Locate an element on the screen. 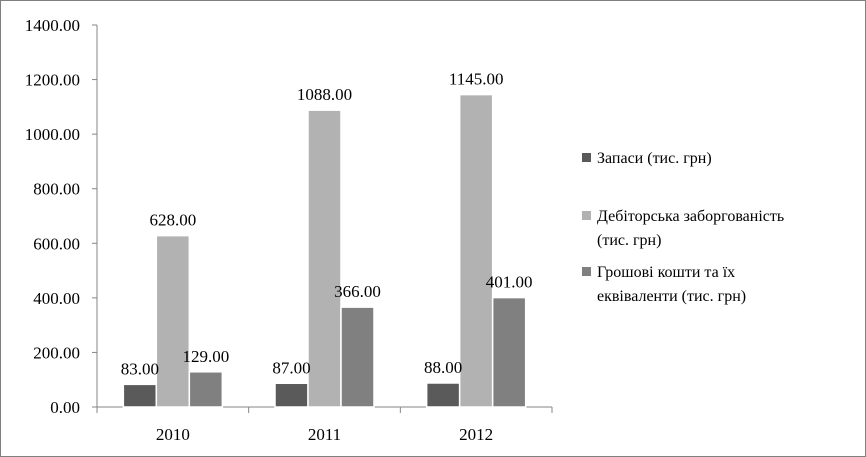 The height and width of the screenshot is (457, 866). x-tick-label: 2011 is located at coordinates (324, 434).